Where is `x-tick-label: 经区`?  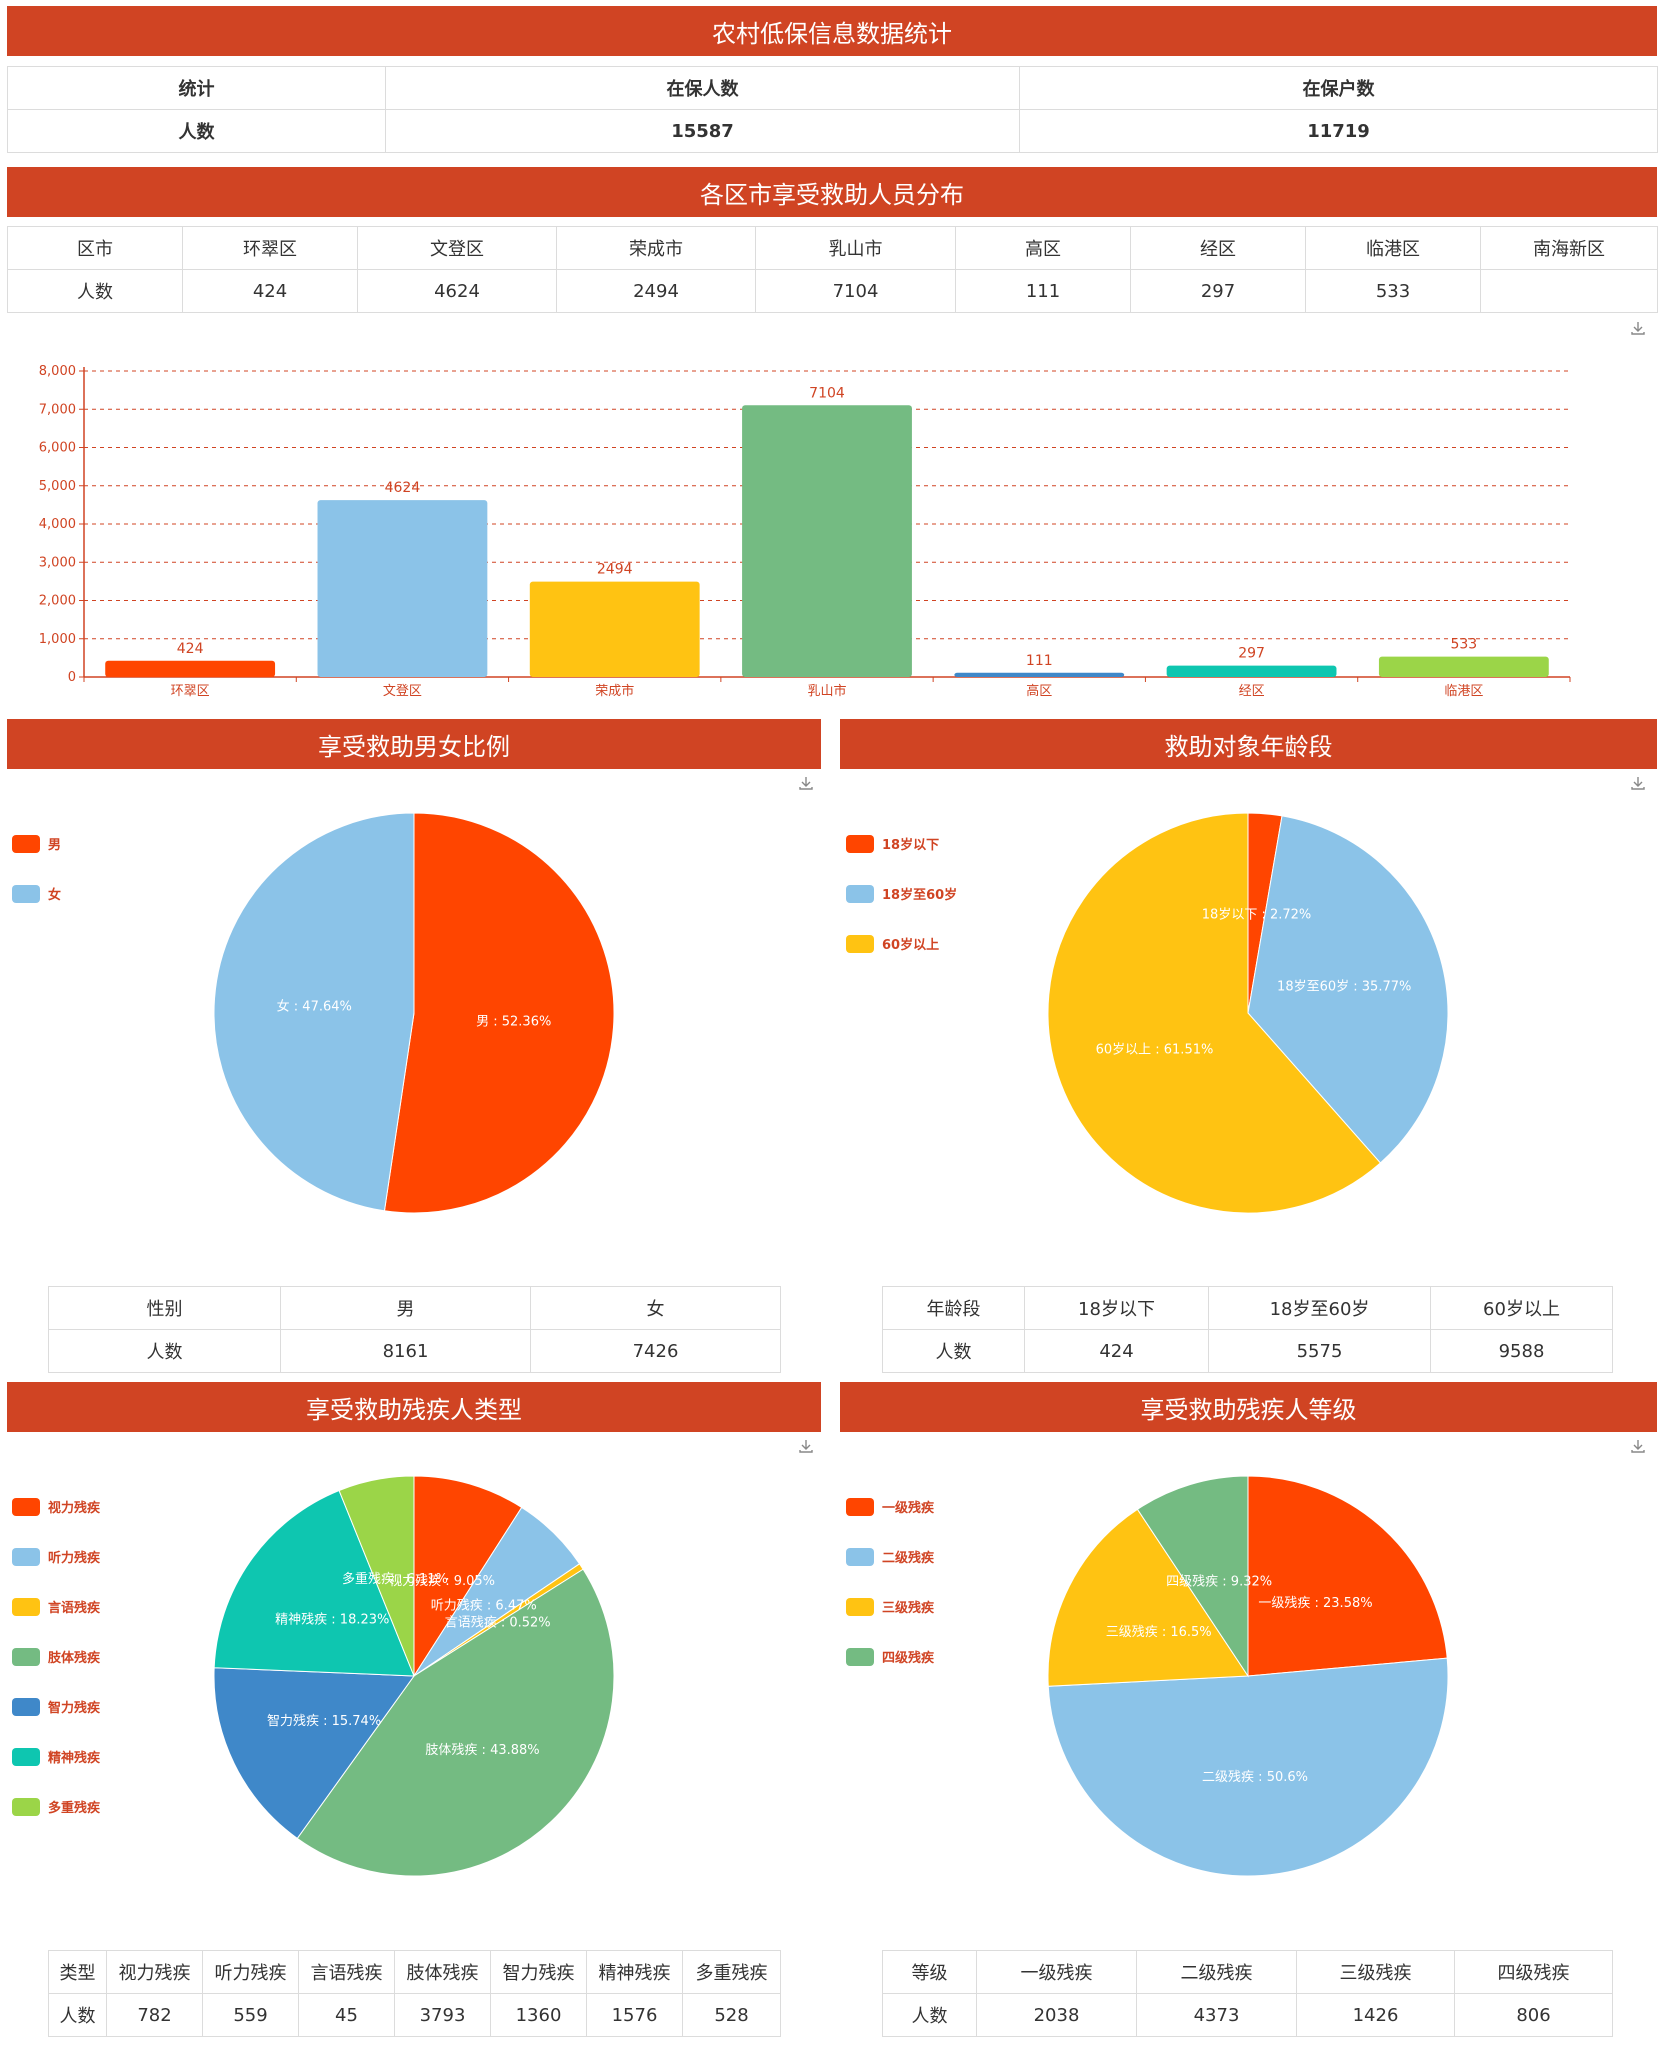 x-tick-label: 经区 is located at coordinates (1252, 691).